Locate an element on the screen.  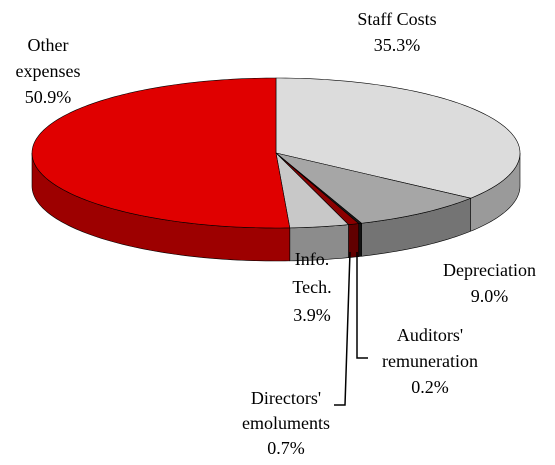
category-label: Depreciation is located at coordinates (489, 270).